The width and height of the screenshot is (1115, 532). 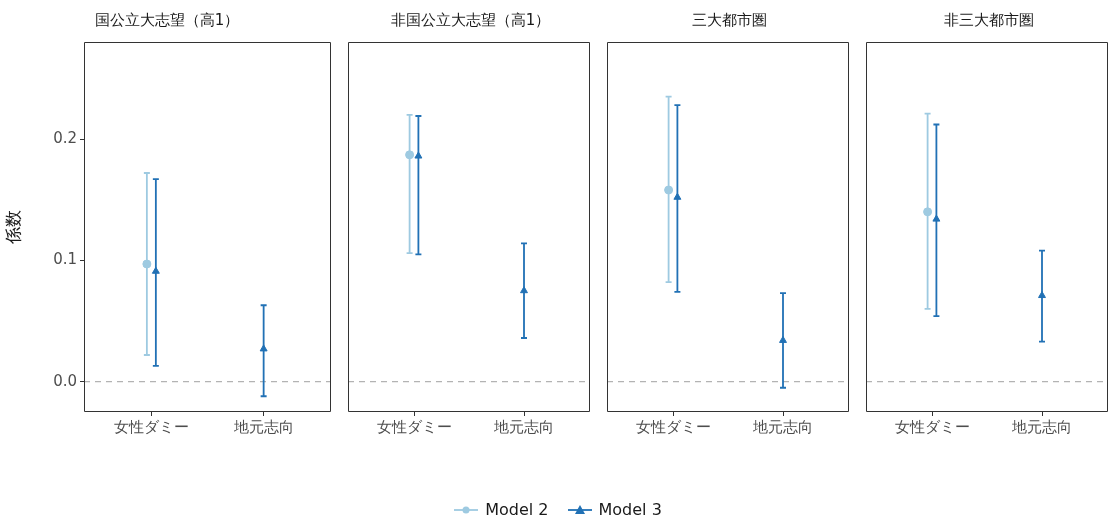 I want to click on chart-title: 非国公立大志望（高1）, so click(x=470, y=19).